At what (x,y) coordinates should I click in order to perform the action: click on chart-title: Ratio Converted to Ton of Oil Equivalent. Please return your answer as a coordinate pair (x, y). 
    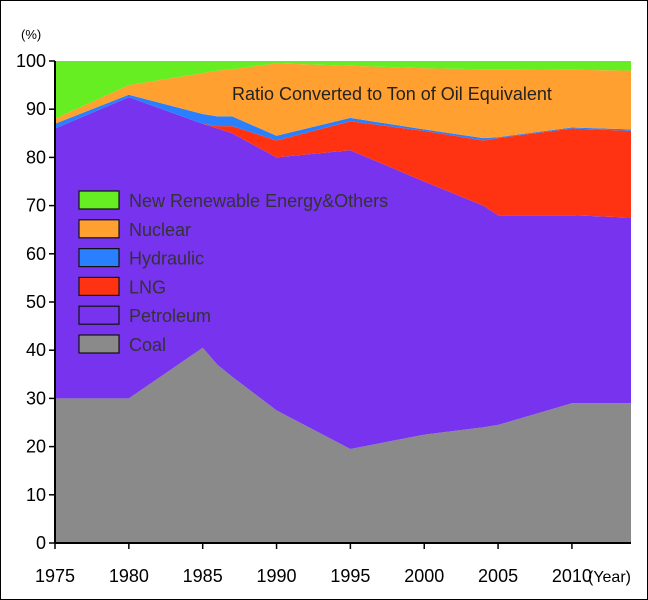
    Looking at the image, I should click on (392, 94).